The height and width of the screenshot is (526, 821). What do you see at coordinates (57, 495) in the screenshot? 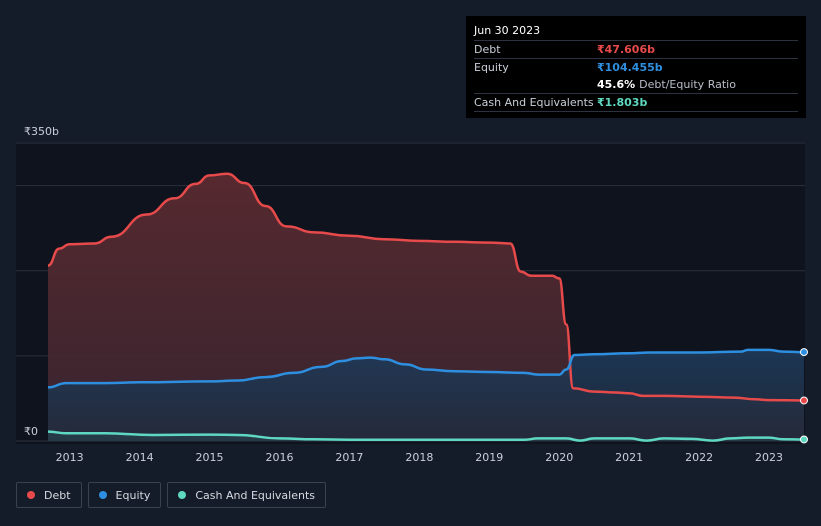
I see `legend-debt-label: Debt` at bounding box center [57, 495].